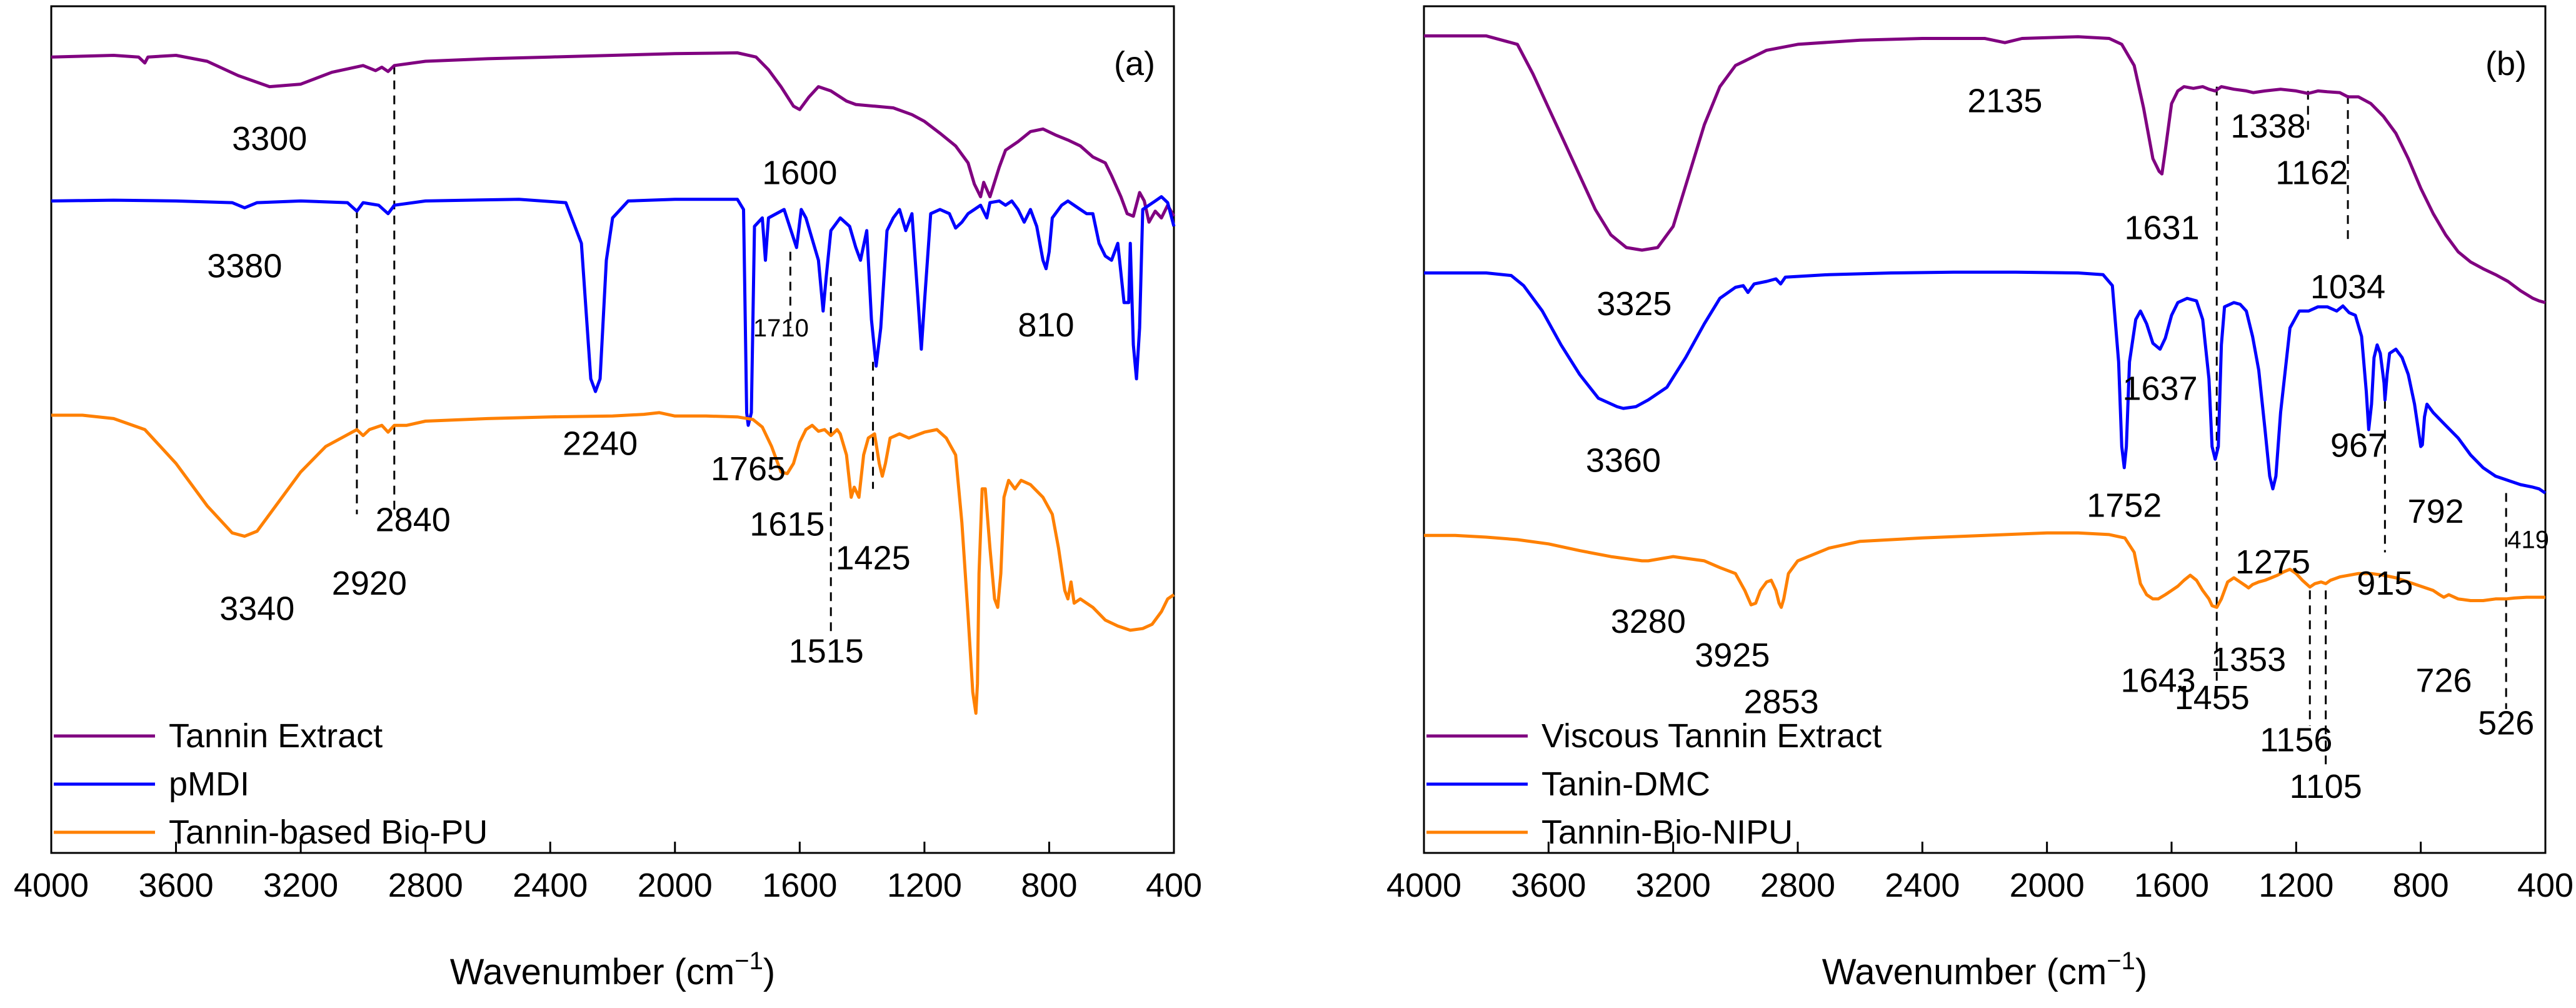 The height and width of the screenshot is (1008, 2576). What do you see at coordinates (244, 266) in the screenshot?
I see `peak-label: 3380` at bounding box center [244, 266].